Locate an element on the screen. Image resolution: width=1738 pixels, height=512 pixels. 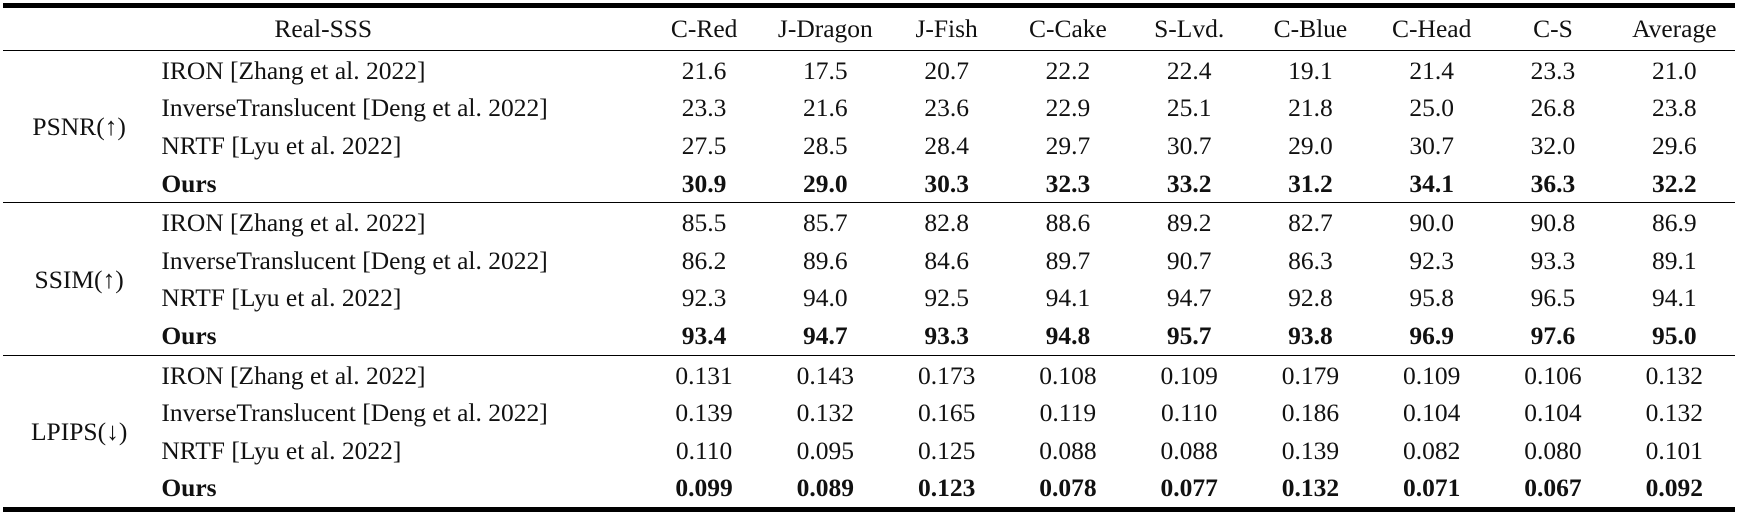
value-cell: 0.179 is located at coordinates (1310, 375).